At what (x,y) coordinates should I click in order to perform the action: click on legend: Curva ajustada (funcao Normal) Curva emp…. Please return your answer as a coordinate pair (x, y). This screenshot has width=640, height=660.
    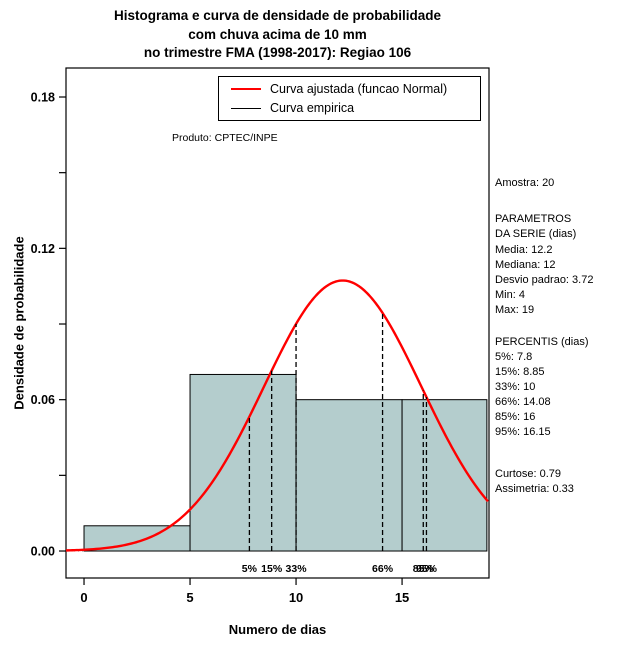
    Looking at the image, I should click on (349, 98).